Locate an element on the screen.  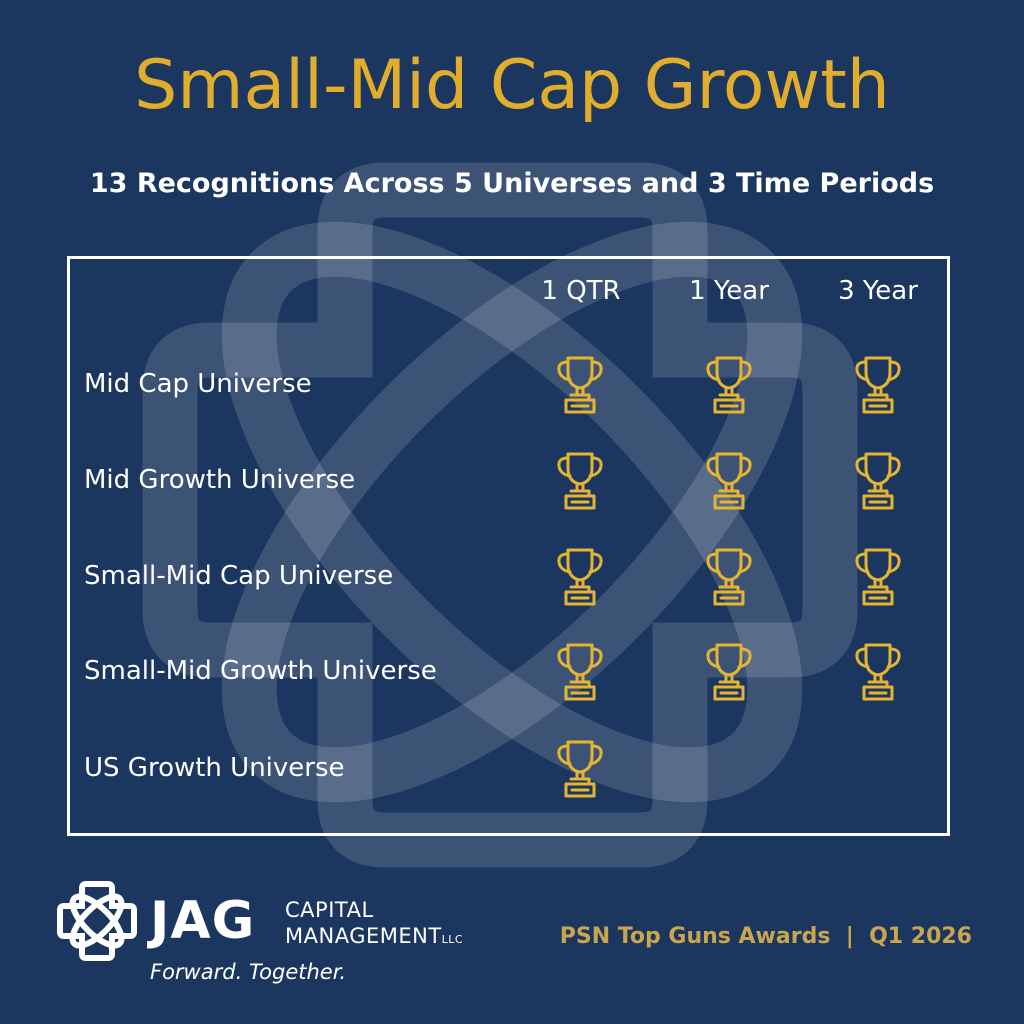
logo-management-word: MANAGEMENT is located at coordinates (363, 936).